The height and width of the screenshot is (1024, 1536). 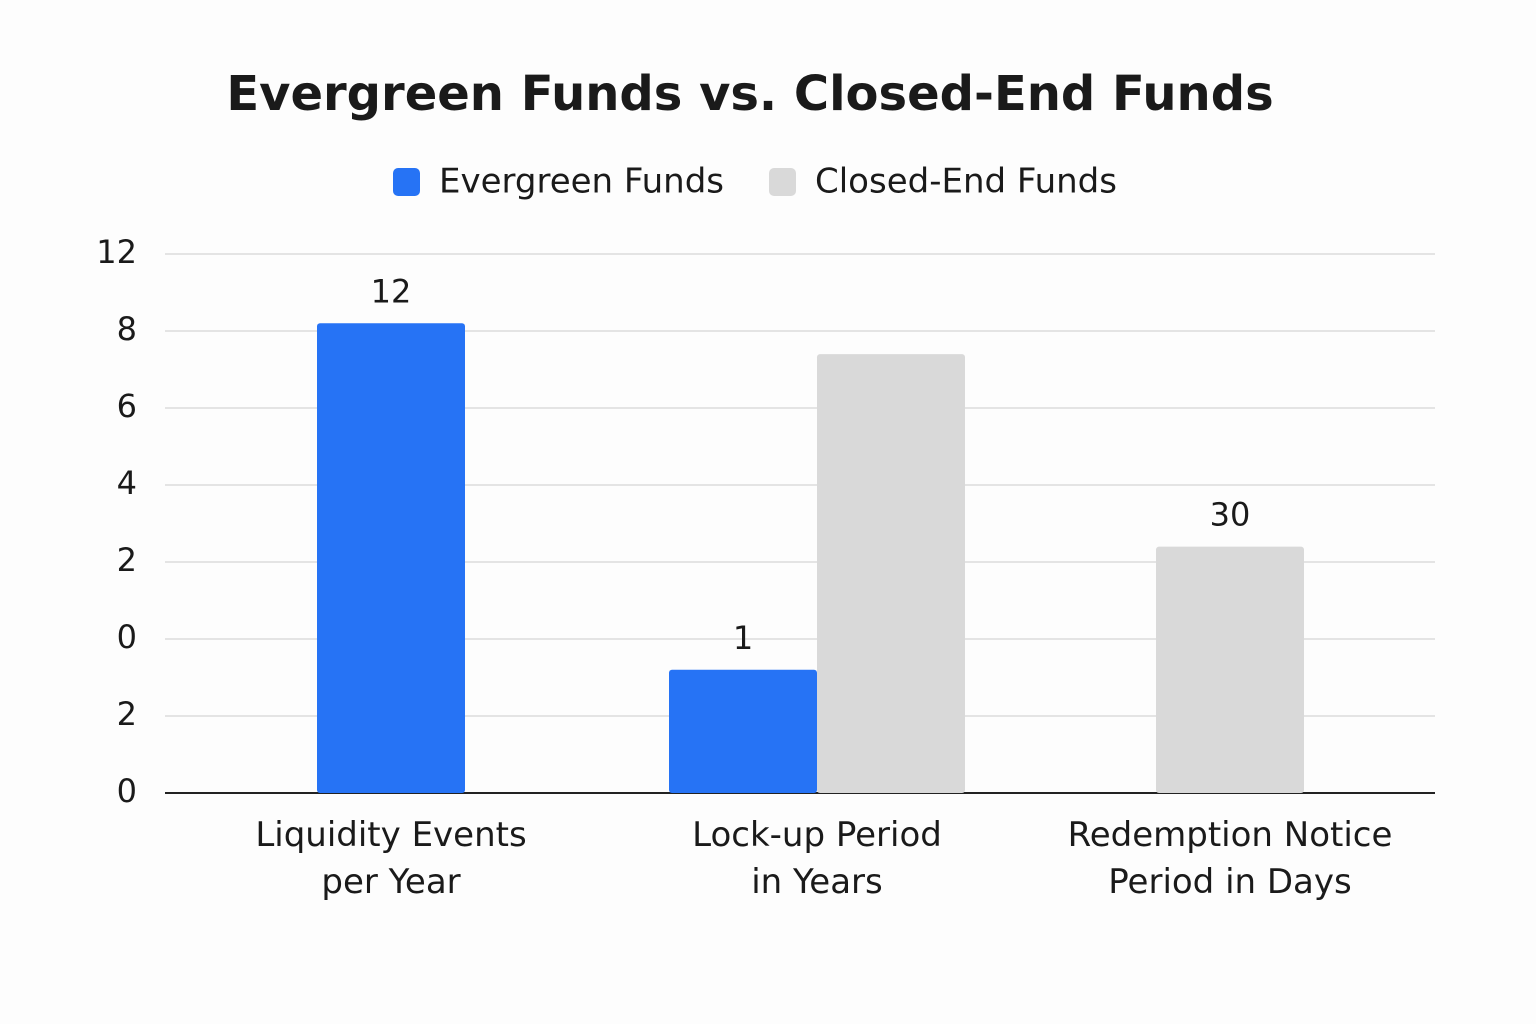 I want to click on x-tick-label: Liquidity Events per Year, so click(x=390, y=858).